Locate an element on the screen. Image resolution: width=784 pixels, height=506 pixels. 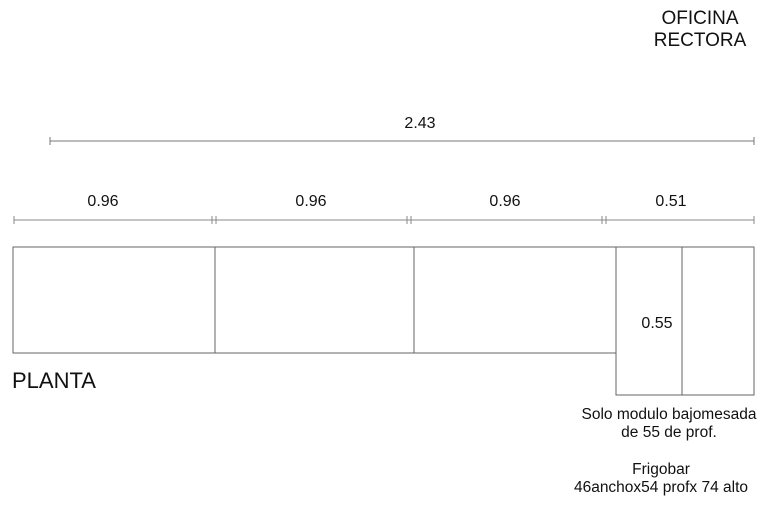
room-title-line1: OFICINA is located at coordinates (700, 18).